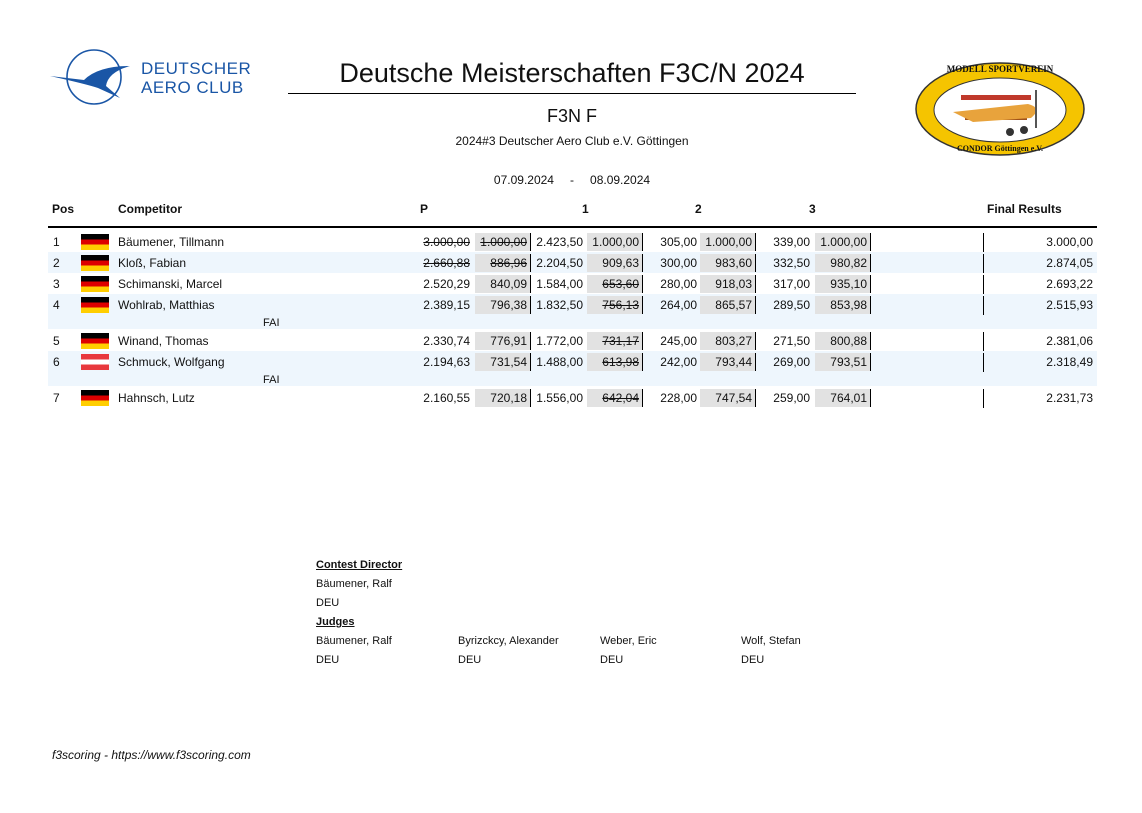 The width and height of the screenshot is (1142, 813). I want to click on position: 2, so click(56, 263).